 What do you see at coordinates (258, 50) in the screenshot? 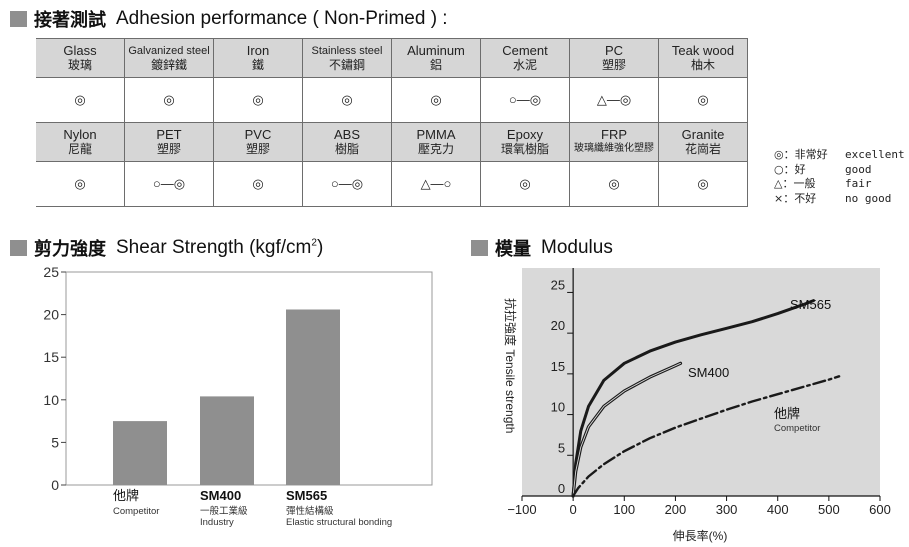
I see `material-name-en: Iron` at bounding box center [258, 50].